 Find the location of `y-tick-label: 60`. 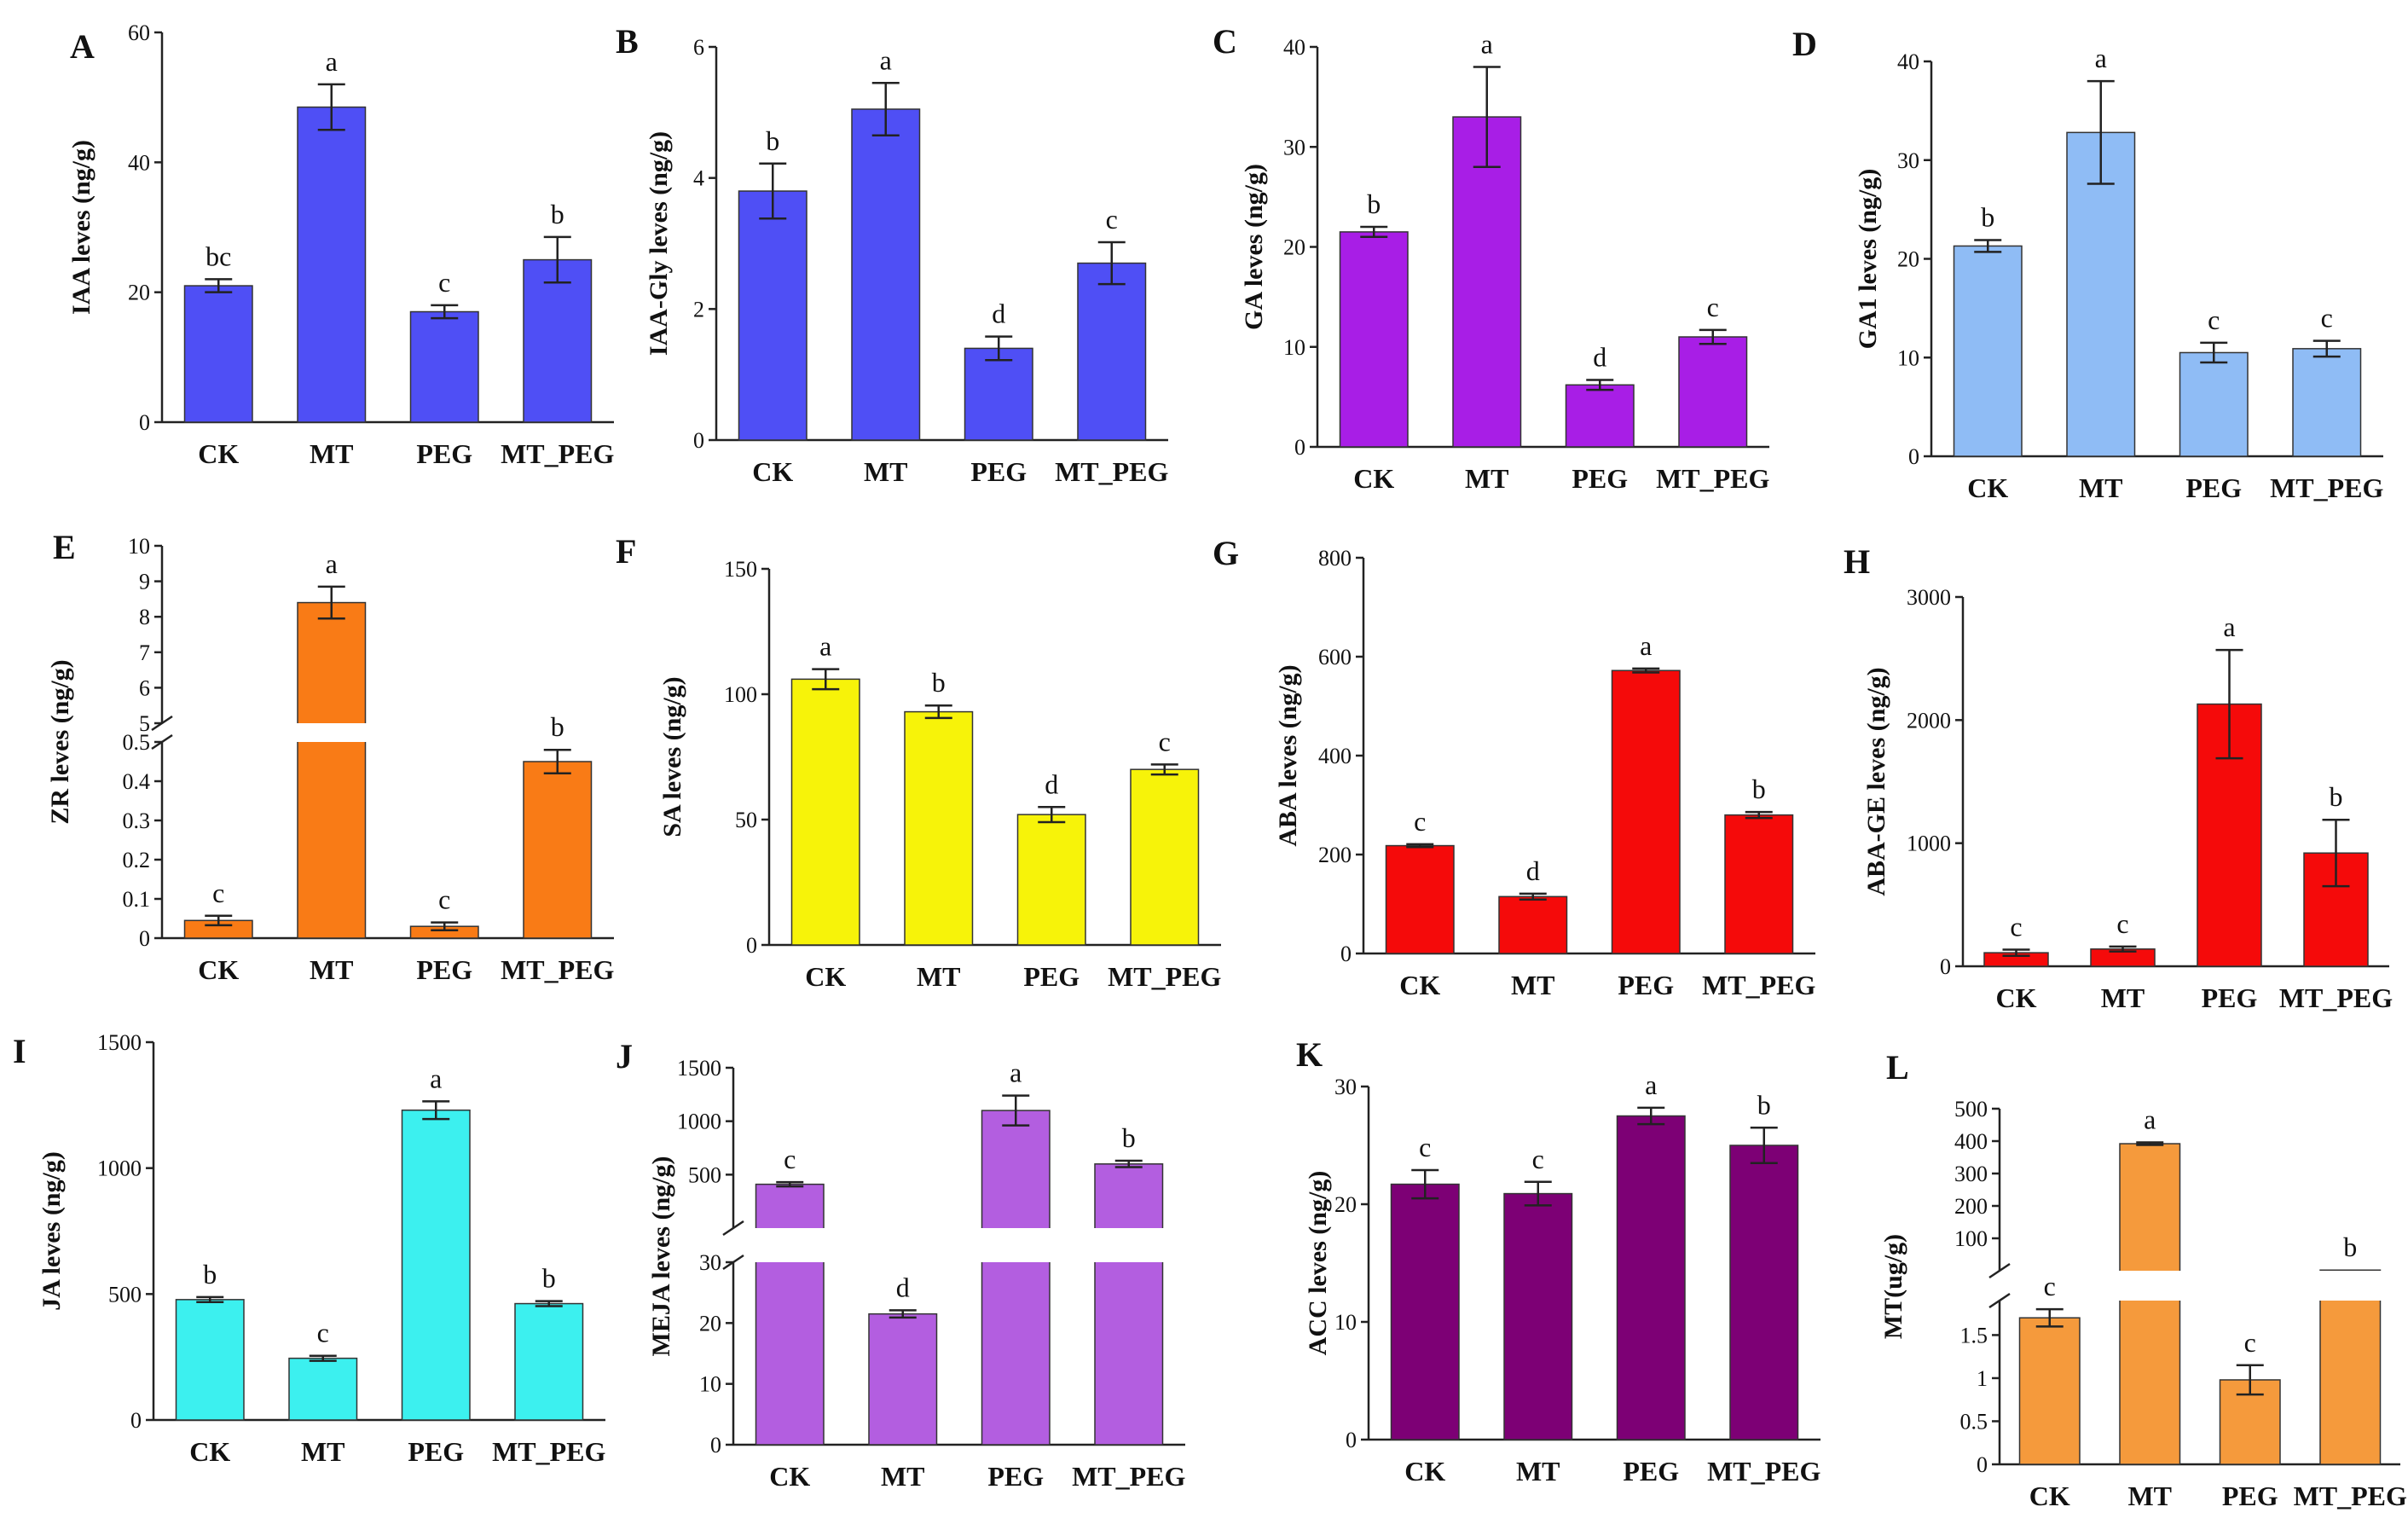

y-tick-label: 60 is located at coordinates (139, 32).